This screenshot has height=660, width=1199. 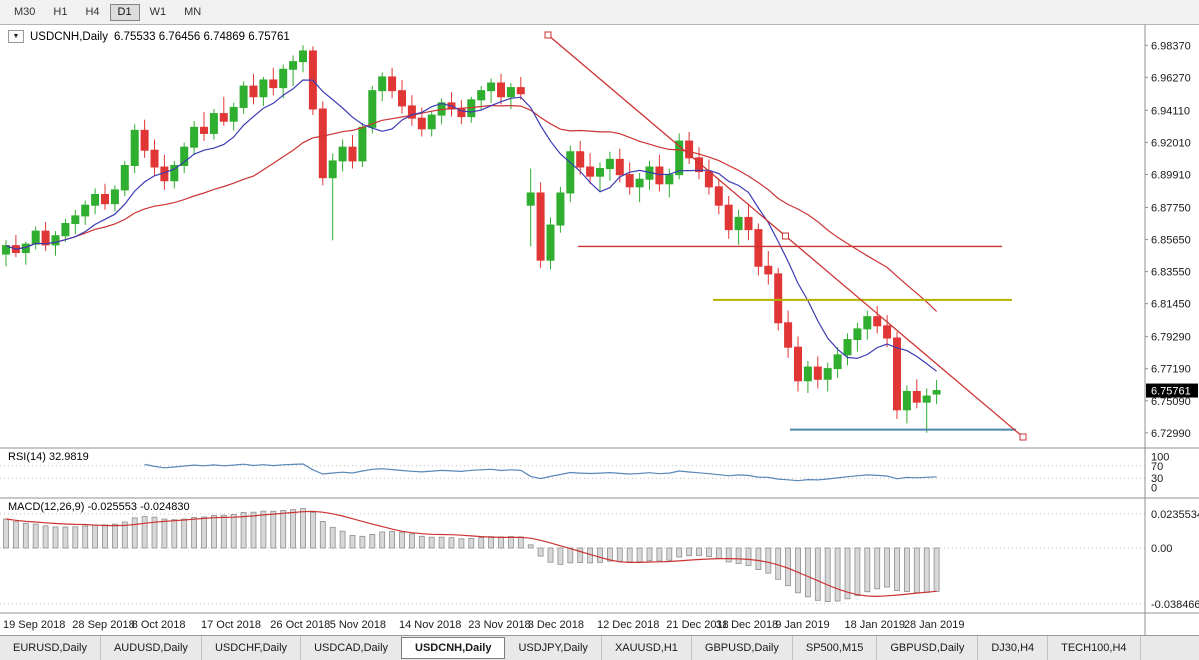 I want to click on chart-tab-tech100-h4-11: TECH100,H4, so click(x=1094, y=648).